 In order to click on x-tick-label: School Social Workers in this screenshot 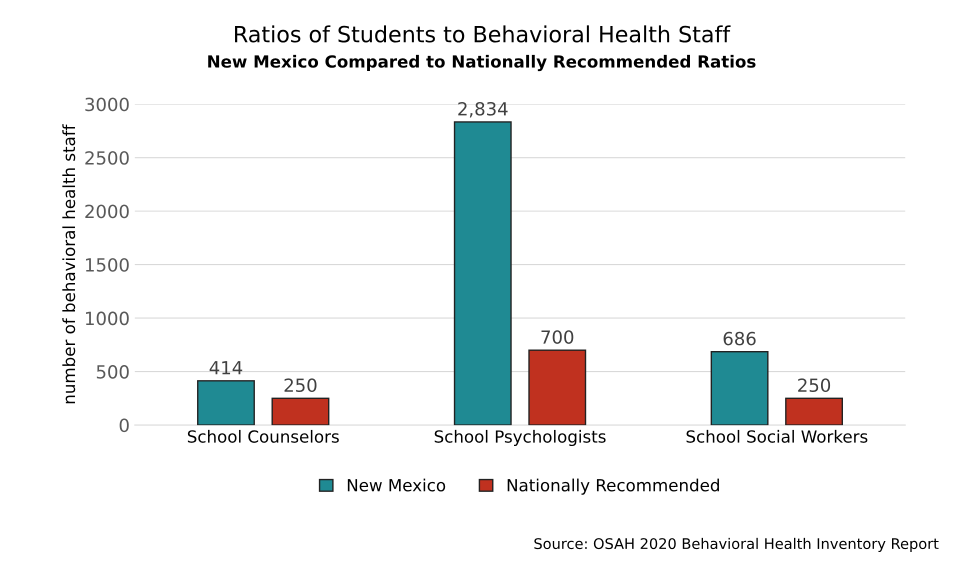, I will do `click(777, 436)`.